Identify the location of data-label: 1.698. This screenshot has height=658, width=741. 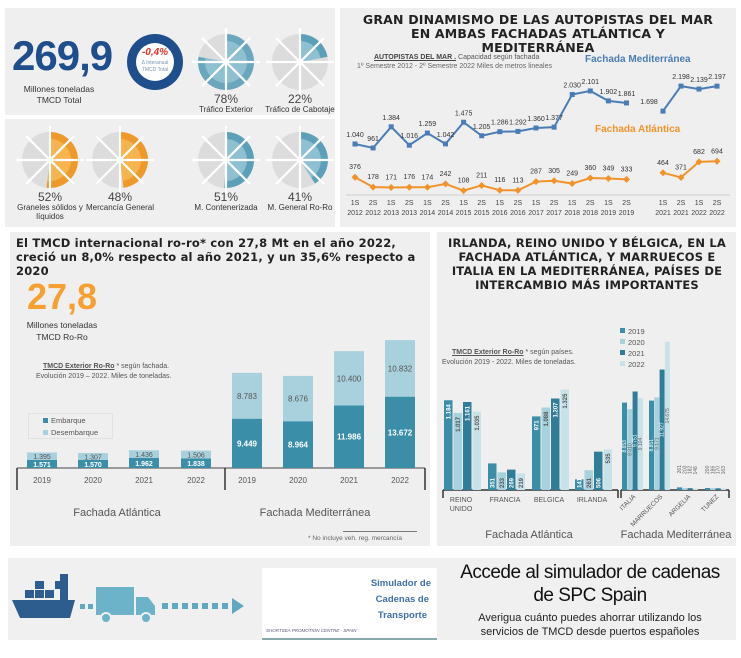
(649, 102).